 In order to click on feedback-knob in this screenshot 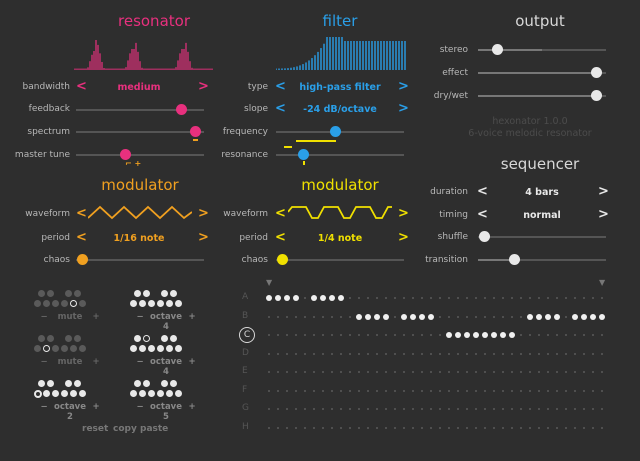, I will do `click(181, 109)`.